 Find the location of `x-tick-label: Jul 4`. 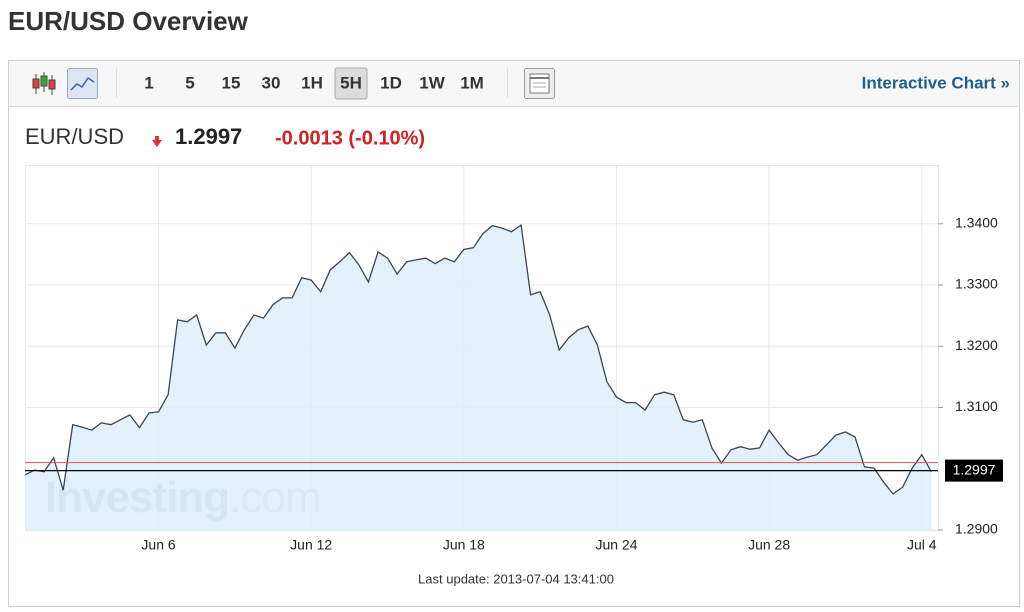

x-tick-label: Jul 4 is located at coordinates (922, 545).